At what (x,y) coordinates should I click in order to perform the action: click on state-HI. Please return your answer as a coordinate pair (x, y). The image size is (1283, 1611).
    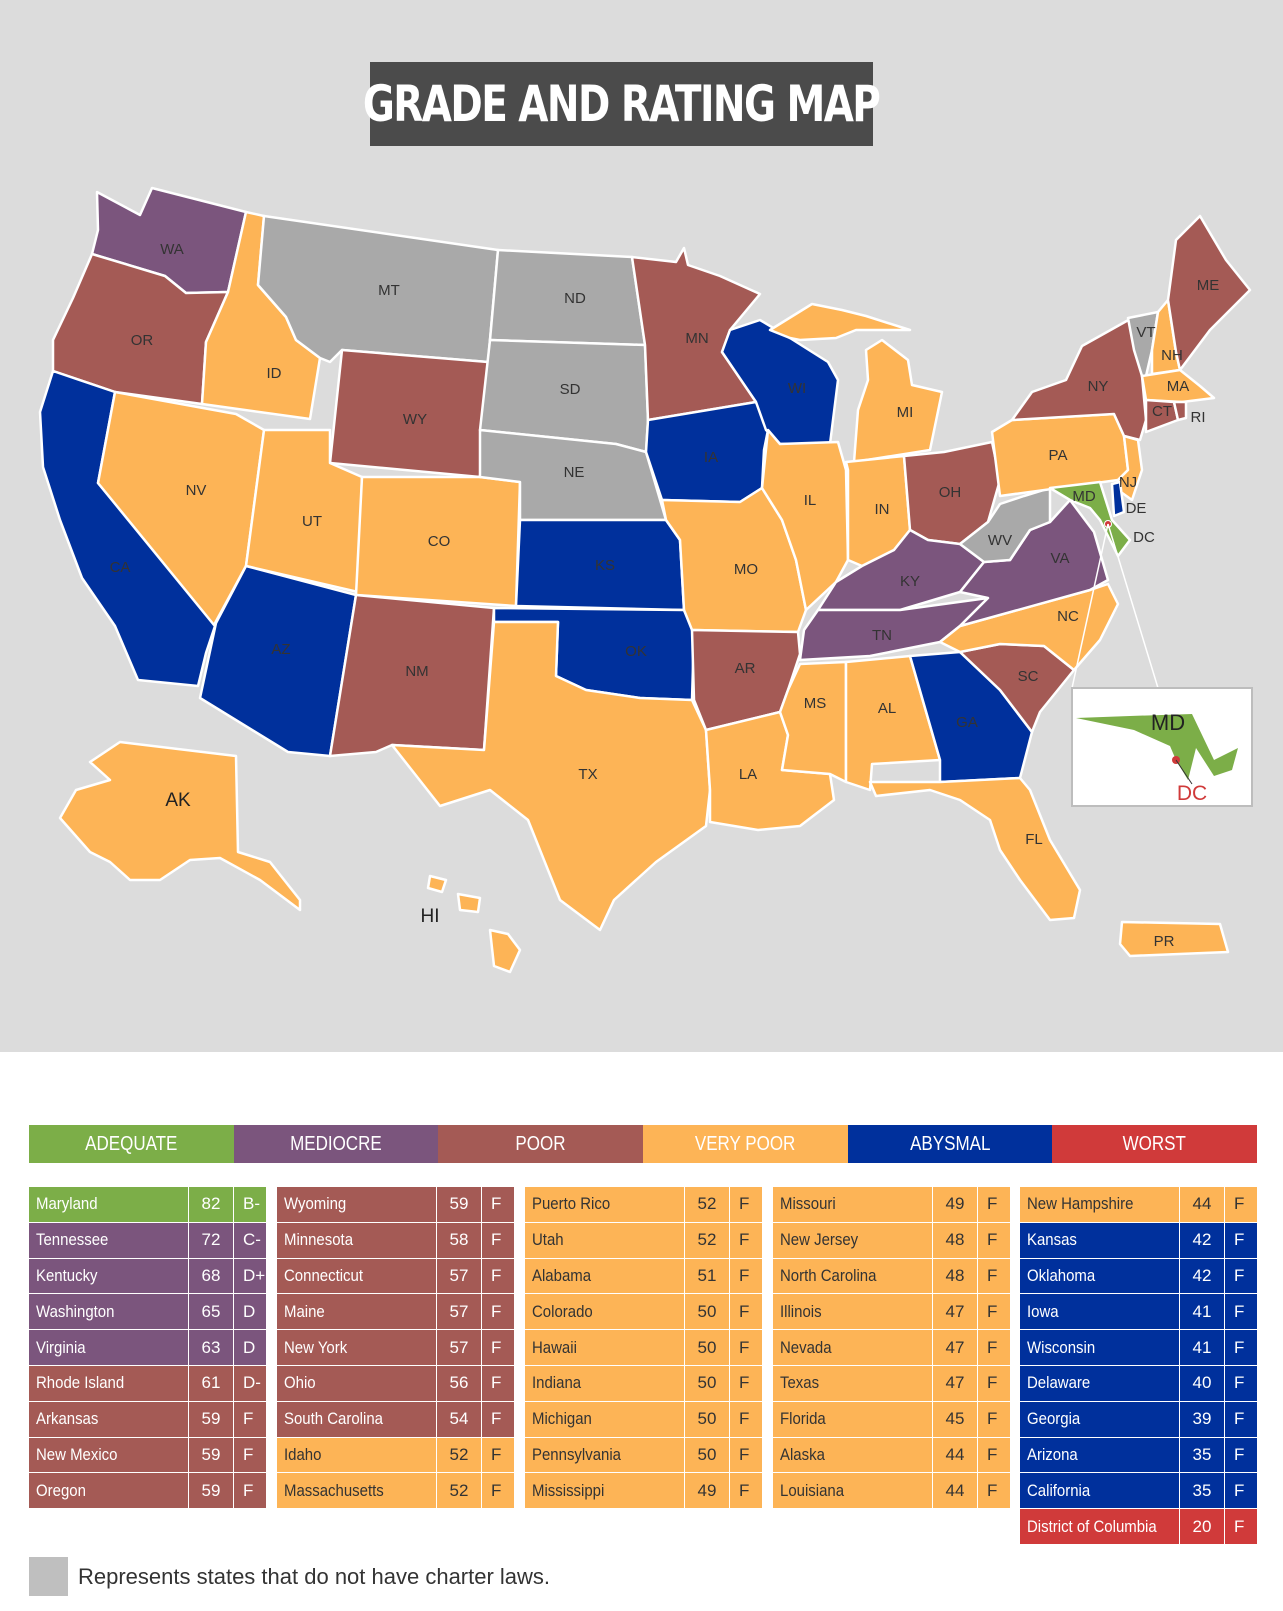
    Looking at the image, I should click on (505, 951).